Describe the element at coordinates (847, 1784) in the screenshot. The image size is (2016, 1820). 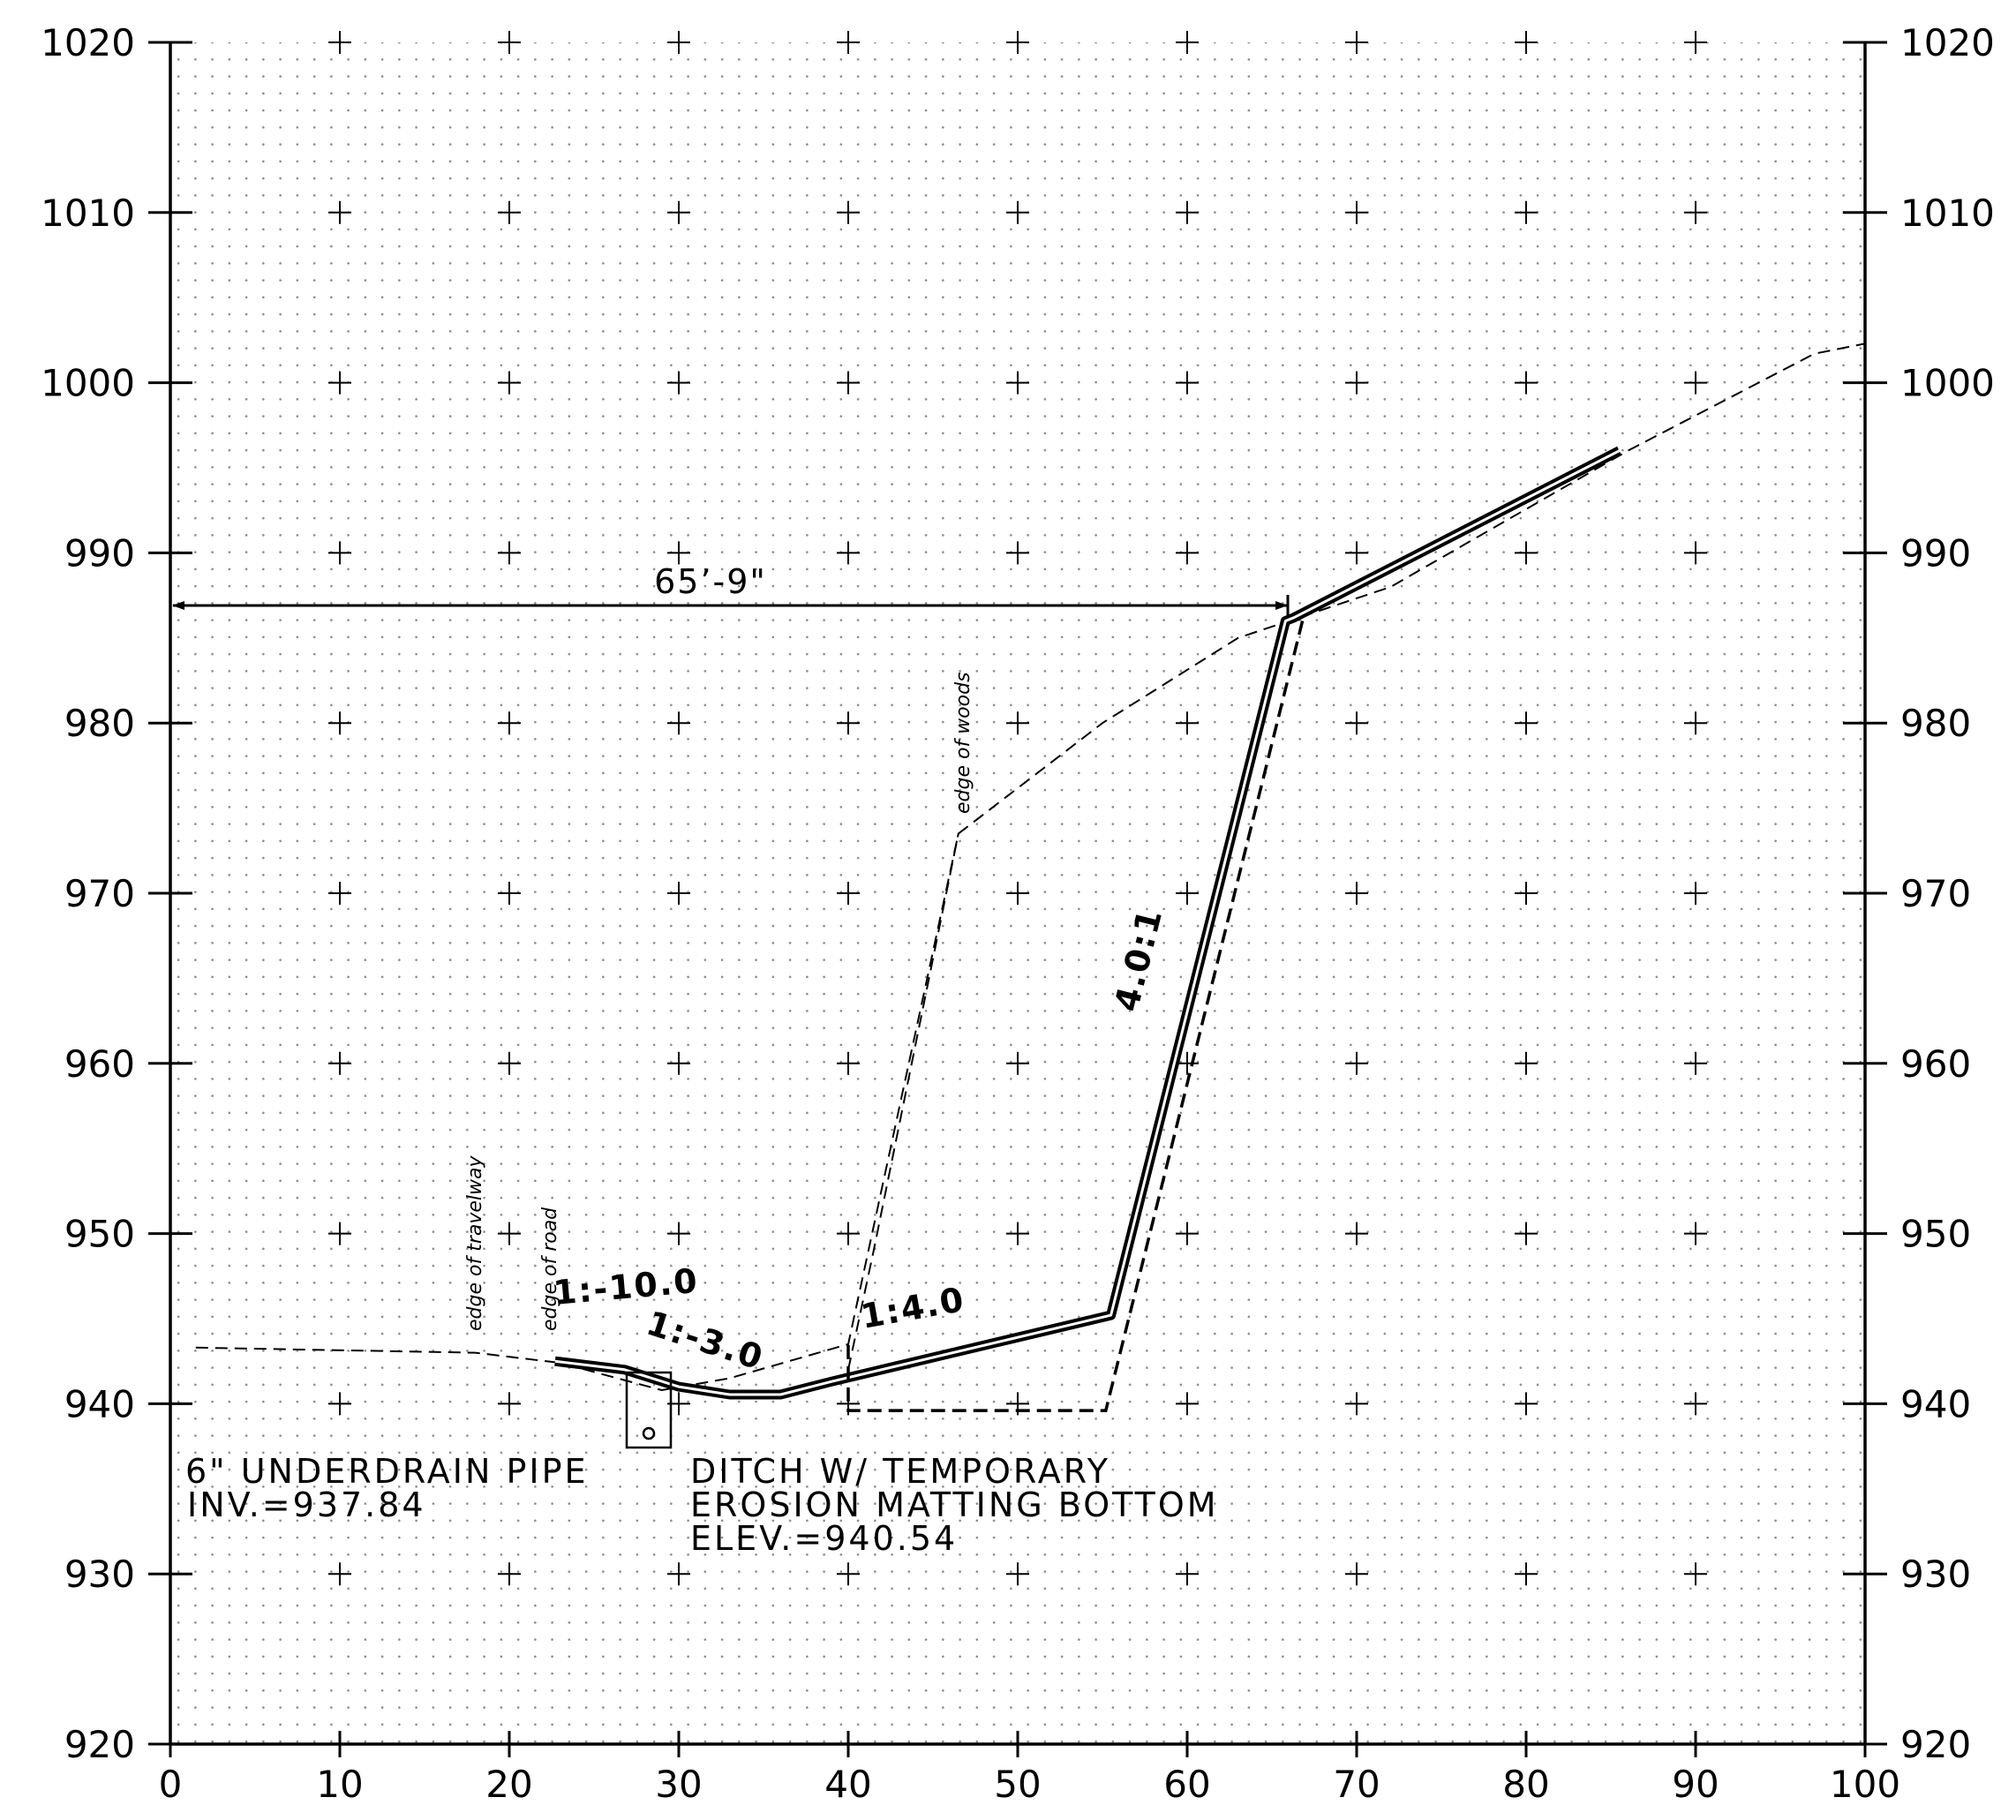
I see `x-tick-label: 40` at that location.